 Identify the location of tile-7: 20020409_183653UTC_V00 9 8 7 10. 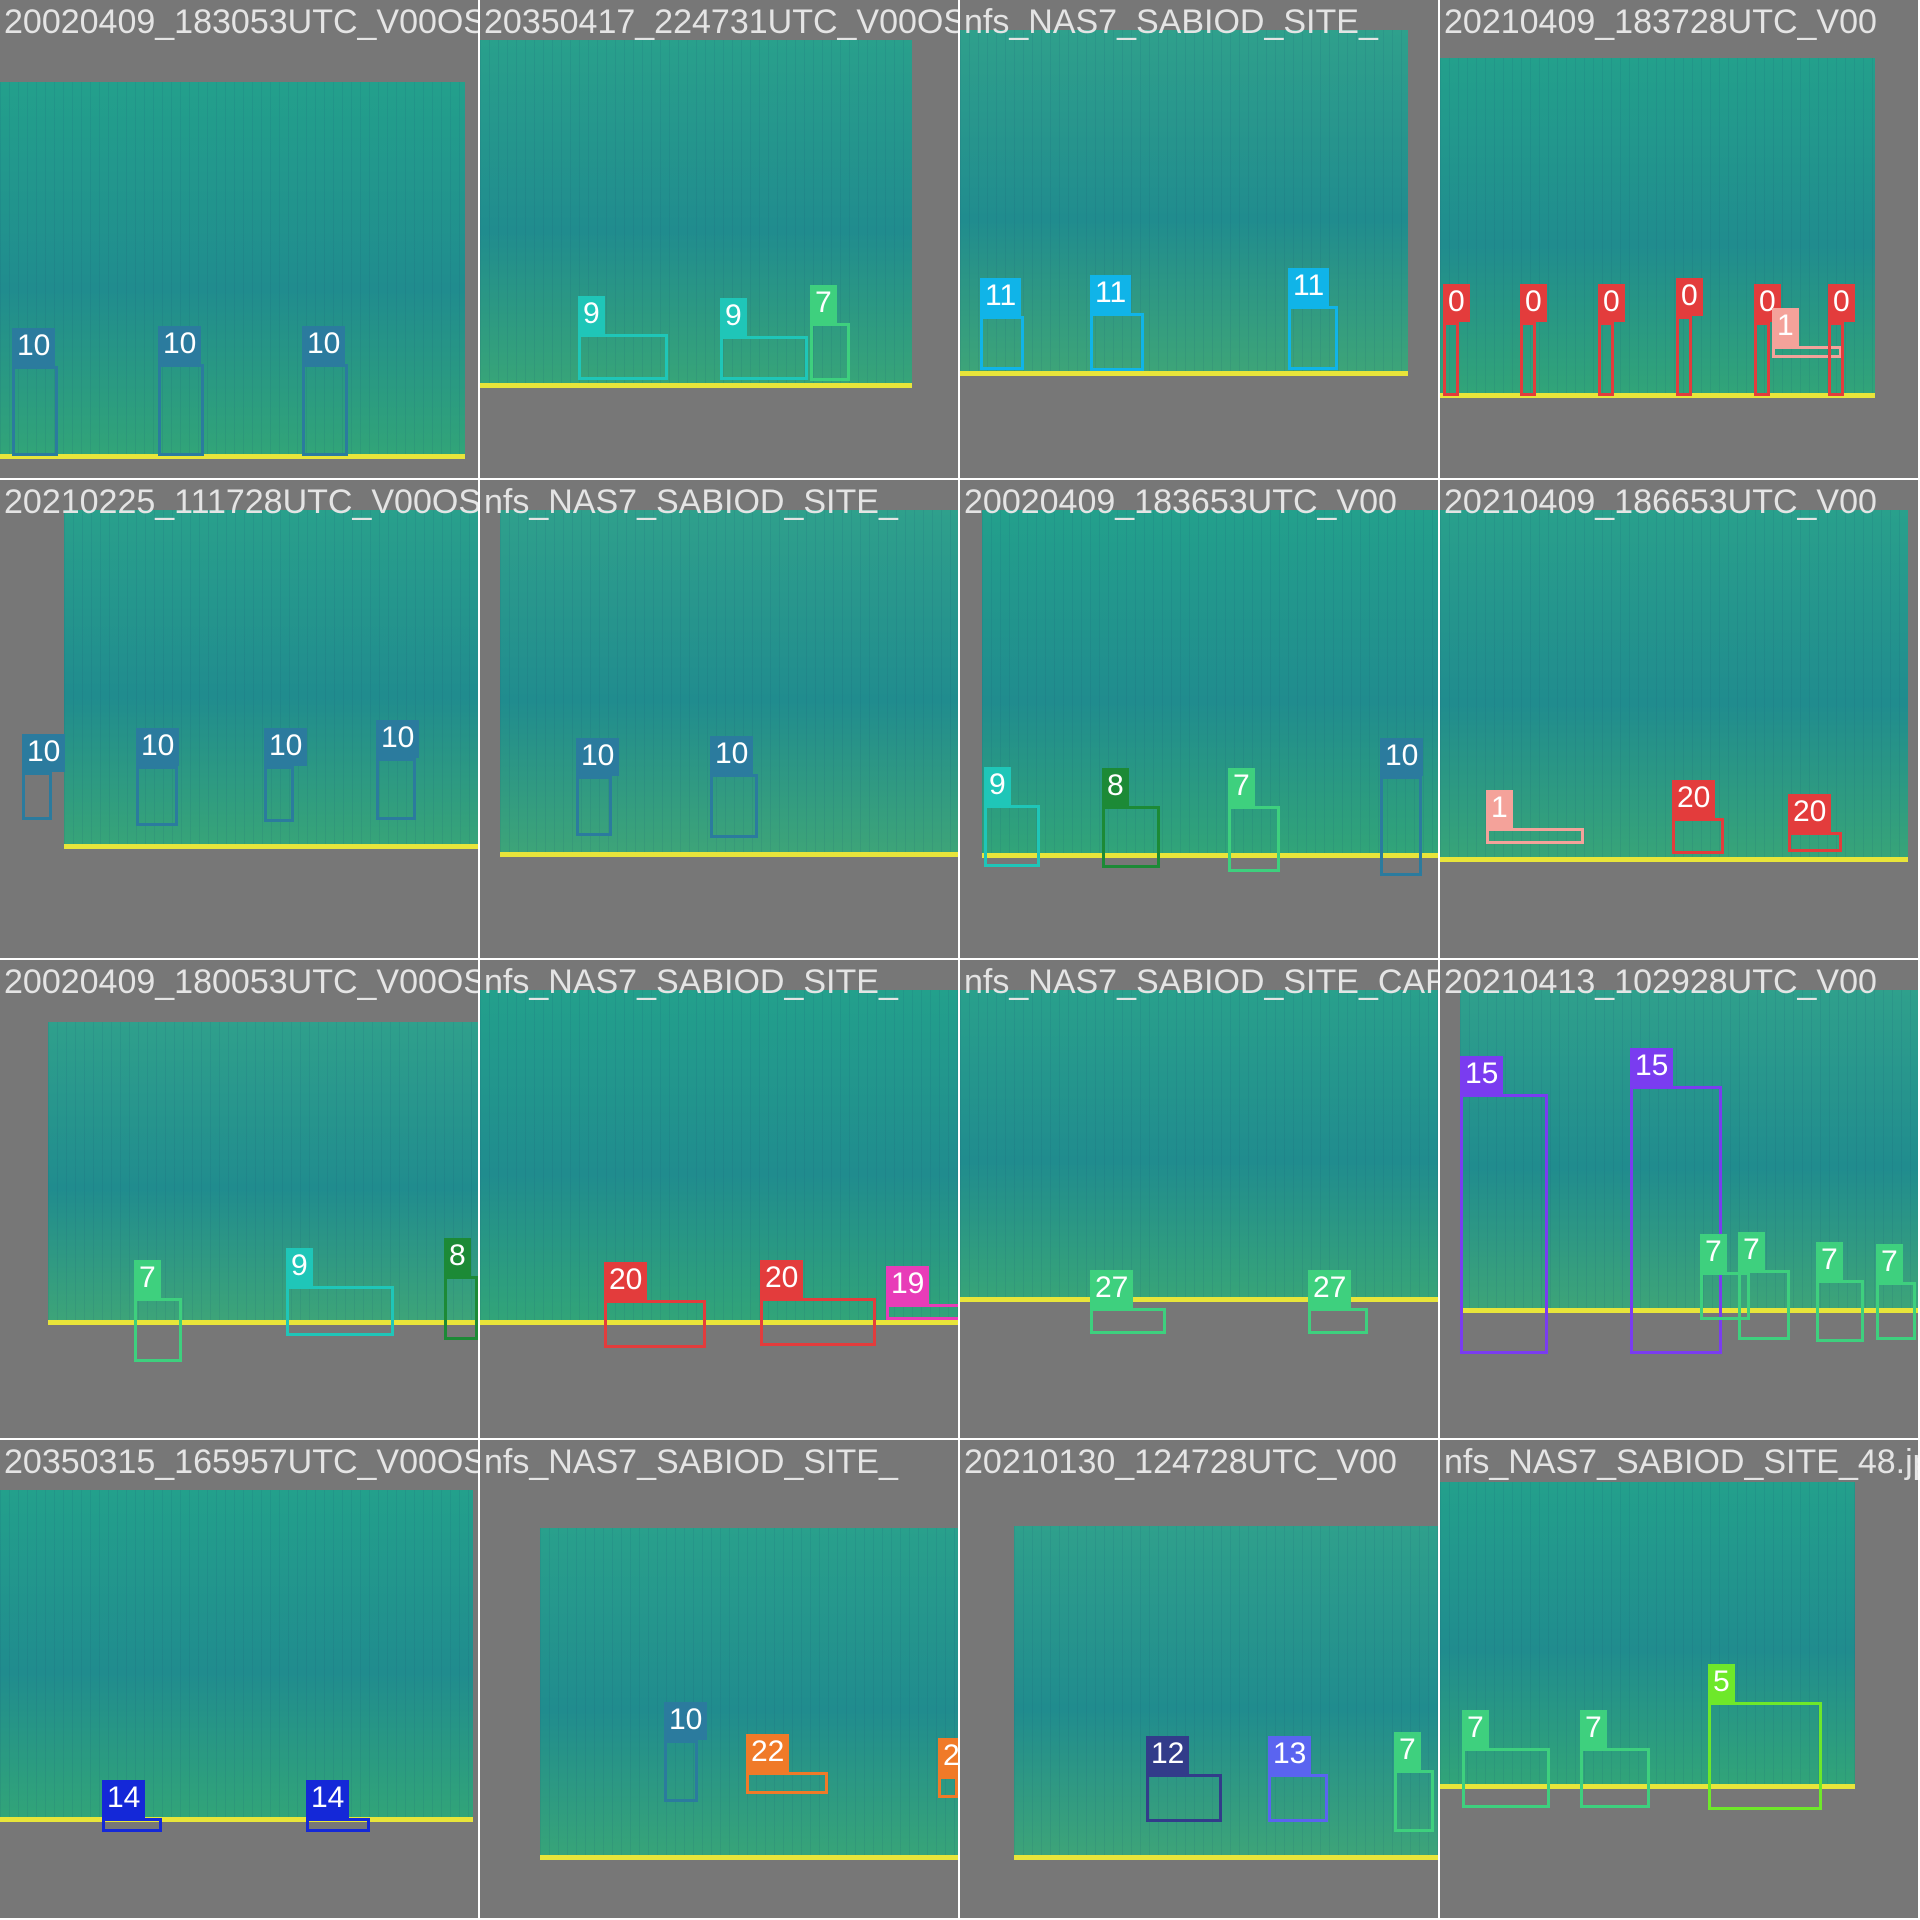
(1199, 719).